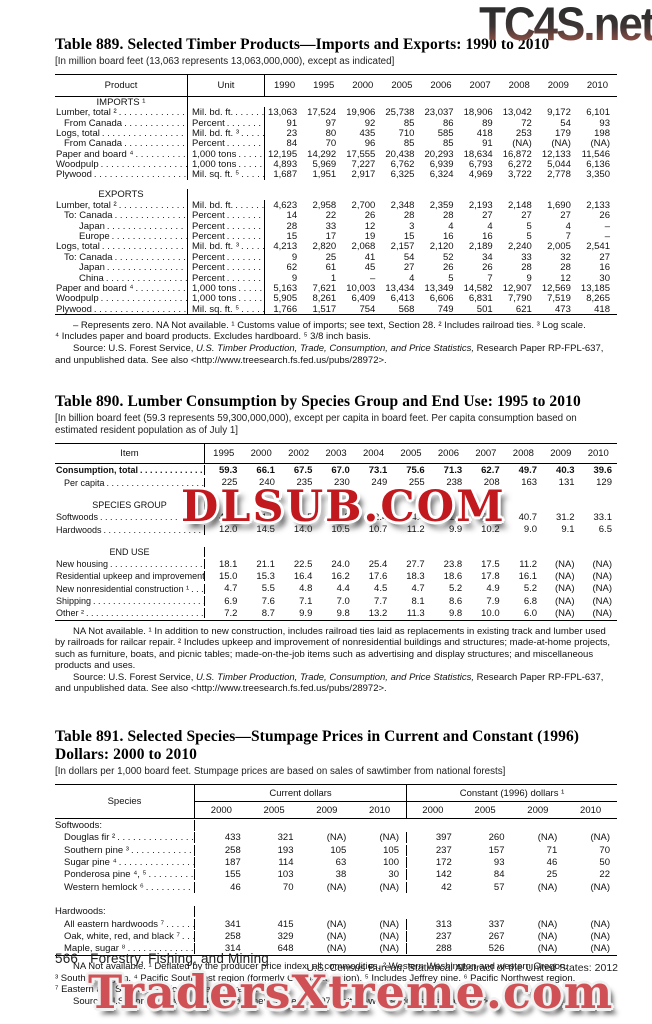 This screenshot has height=1024, width=652. Describe the element at coordinates (566, 483) in the screenshot. I see `value-cell: 131` at that location.